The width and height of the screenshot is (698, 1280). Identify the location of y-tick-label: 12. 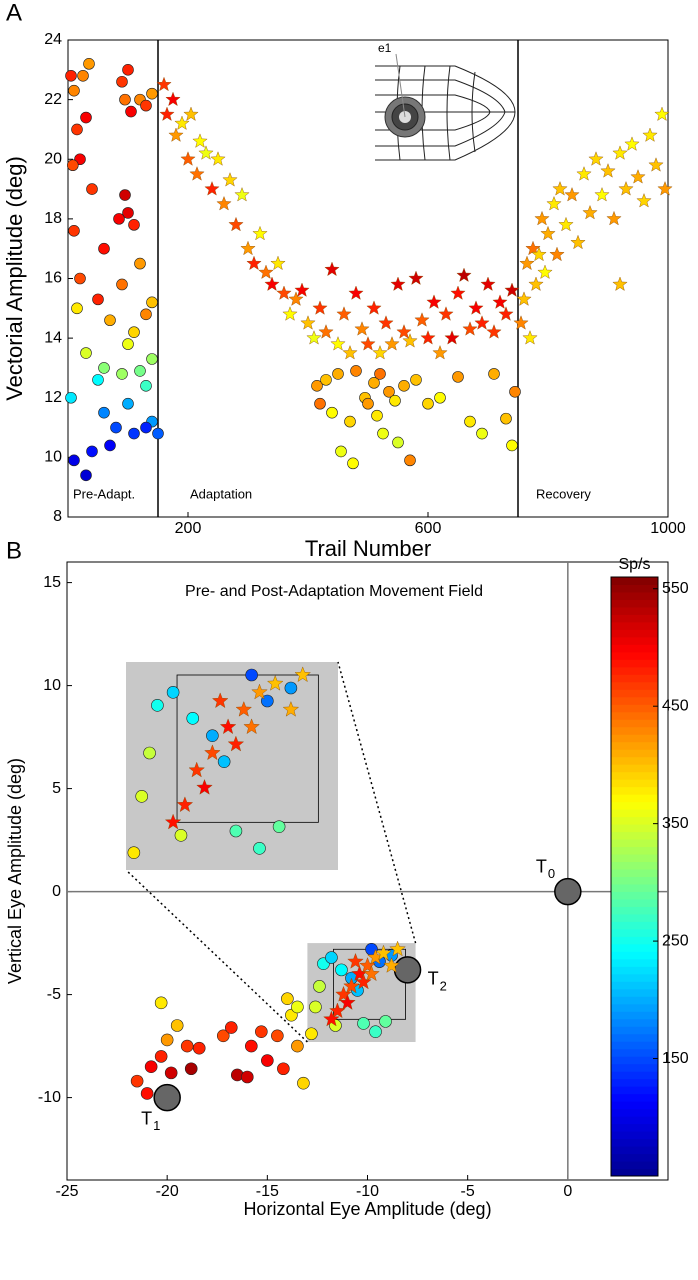
(53, 397).